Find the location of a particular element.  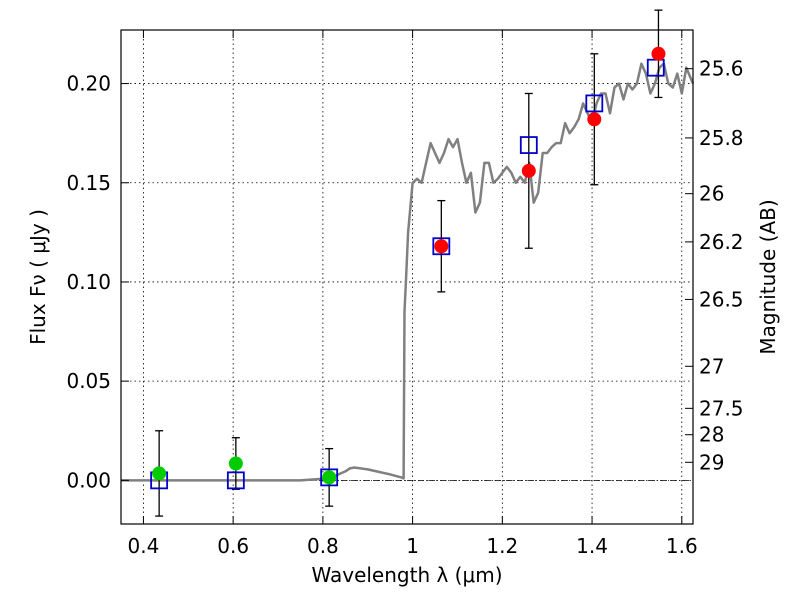

x-tick-label: 0.4 is located at coordinates (144, 546).